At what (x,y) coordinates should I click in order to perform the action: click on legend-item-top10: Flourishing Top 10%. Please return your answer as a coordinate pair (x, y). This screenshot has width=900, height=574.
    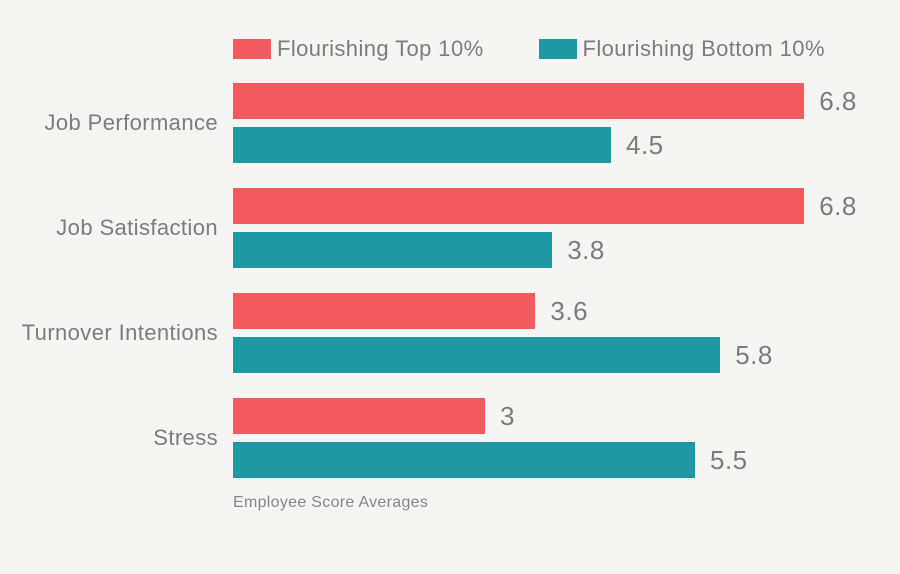
    Looking at the image, I should click on (358, 49).